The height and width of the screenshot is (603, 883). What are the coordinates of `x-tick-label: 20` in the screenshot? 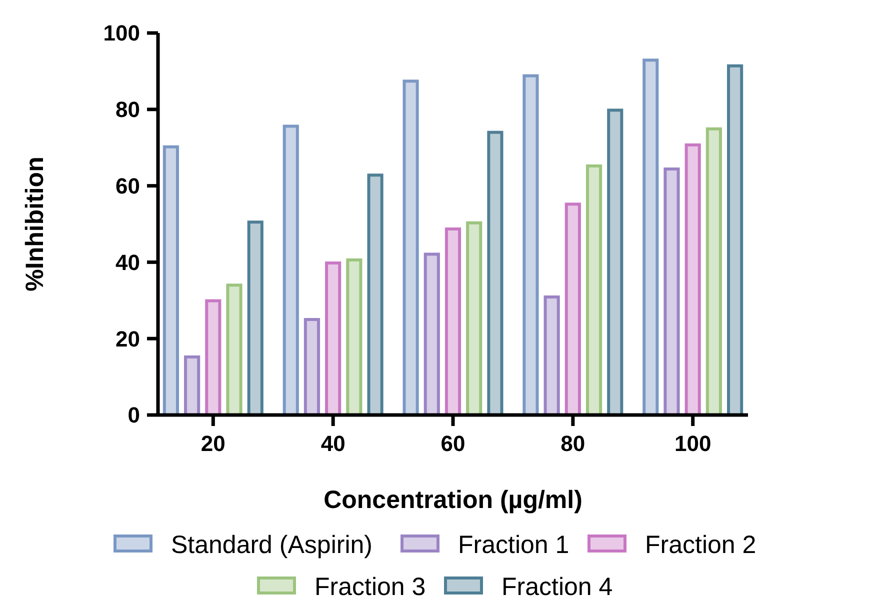 It's located at (213, 443).